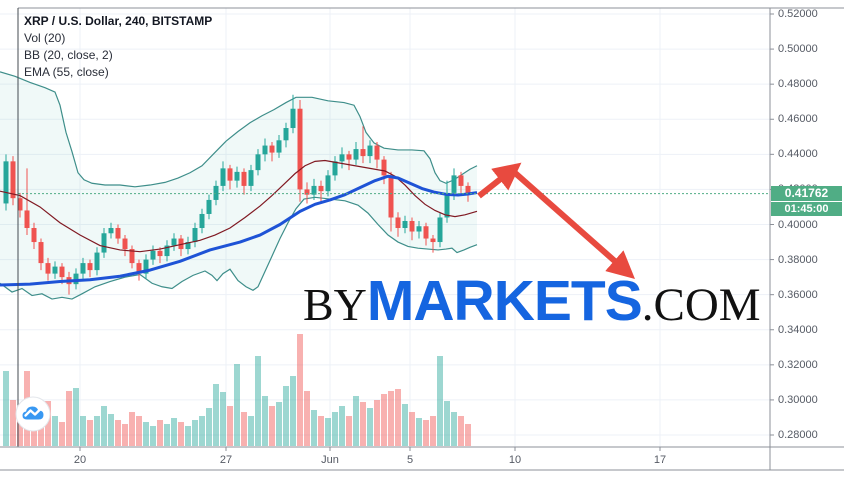  What do you see at coordinates (798, 224) in the screenshot?
I see `price-tick-label: 0.40000` at bounding box center [798, 224].